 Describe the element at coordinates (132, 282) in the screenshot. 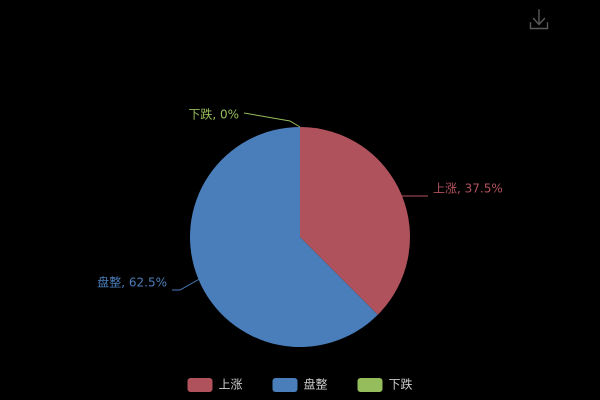

I see `pie-label-flat: 盘整, 62.5%` at that location.